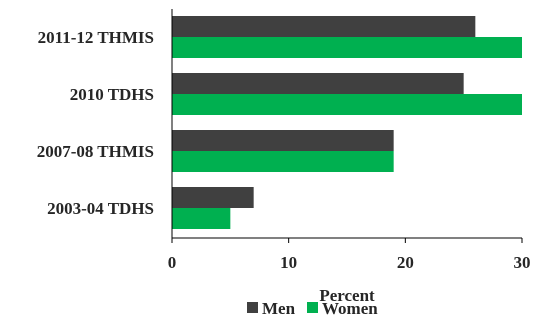 The height and width of the screenshot is (327, 534). What do you see at coordinates (288, 262) in the screenshot?
I see `x-tick-label: 10` at bounding box center [288, 262].